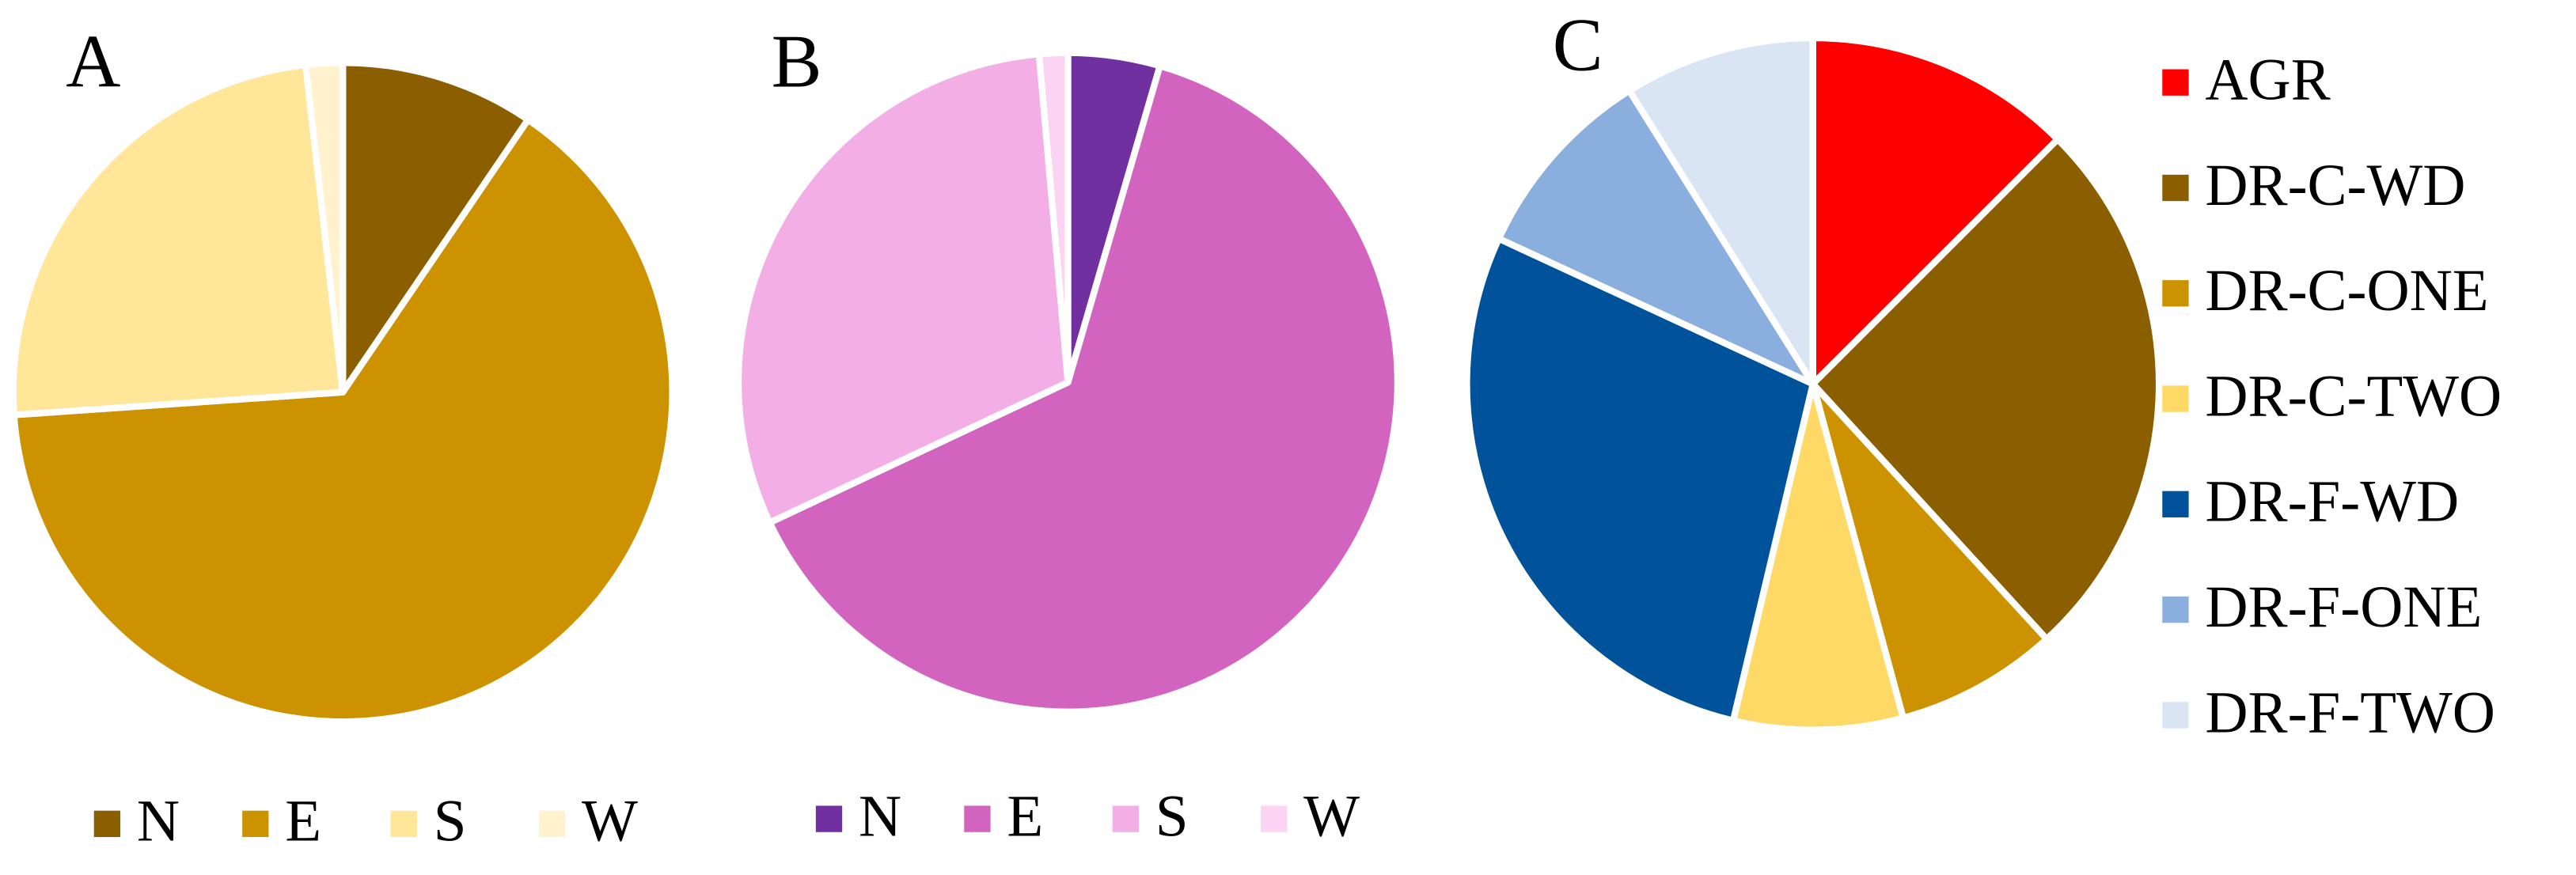 The image size is (2576, 875). I want to click on chart-title: C, so click(1578, 45).